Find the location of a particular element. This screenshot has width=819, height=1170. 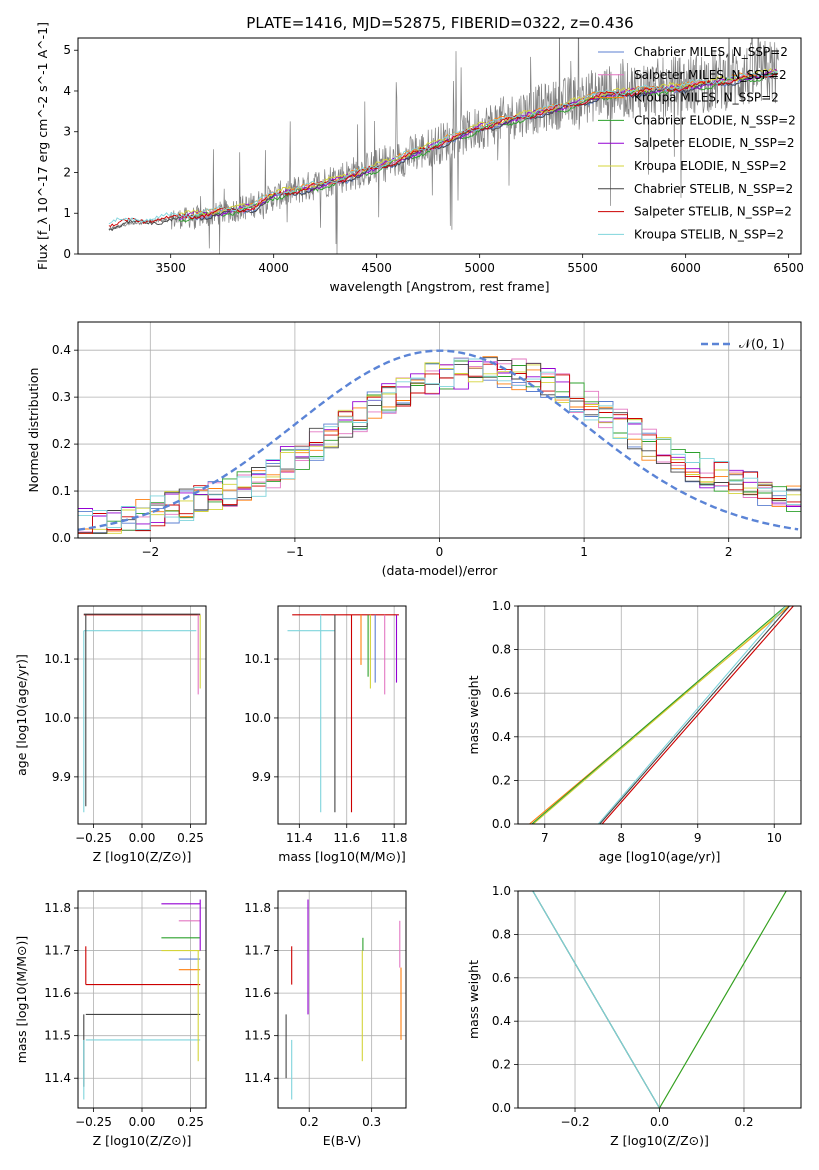

y-tick-label: 0.8 is located at coordinates (501, 934).